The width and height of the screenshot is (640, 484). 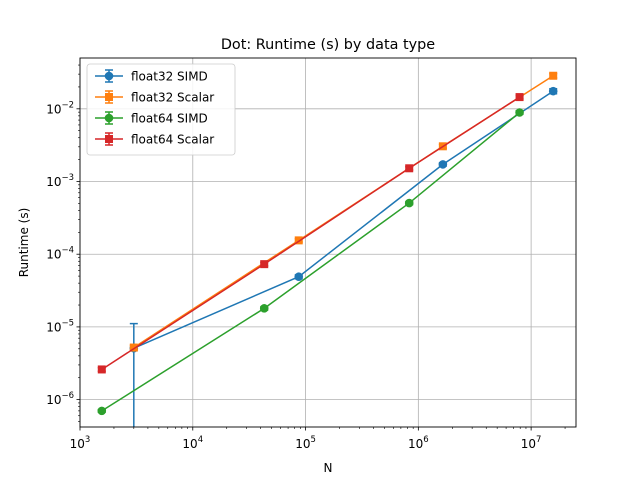 What do you see at coordinates (60, 108) in the screenshot?
I see `y-tick-label: 10⁻²` at bounding box center [60, 108].